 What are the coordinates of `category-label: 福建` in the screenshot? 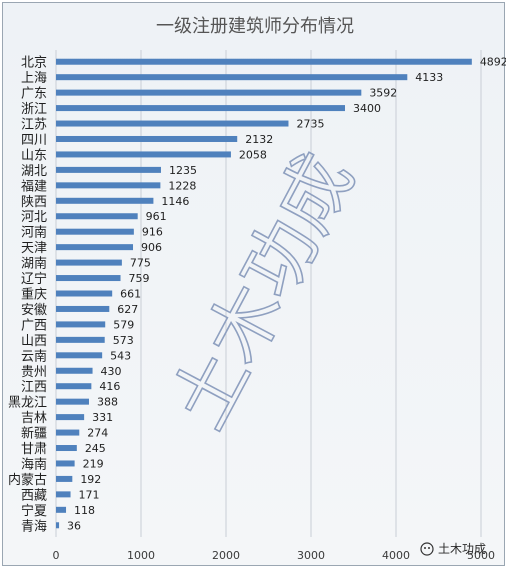 It's located at (34, 186).